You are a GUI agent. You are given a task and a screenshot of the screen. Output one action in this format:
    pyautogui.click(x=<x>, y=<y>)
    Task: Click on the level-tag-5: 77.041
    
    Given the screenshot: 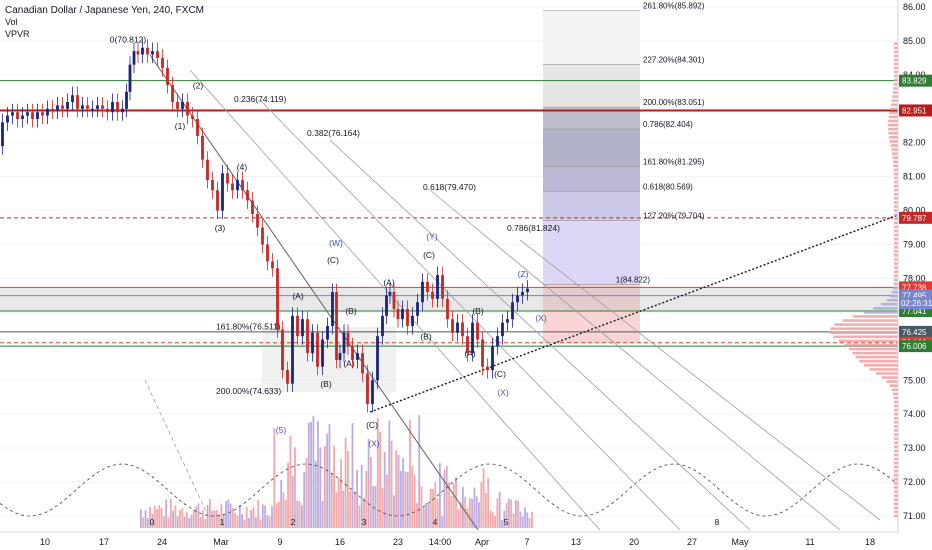 What is the action you would take?
    pyautogui.click(x=914, y=311)
    